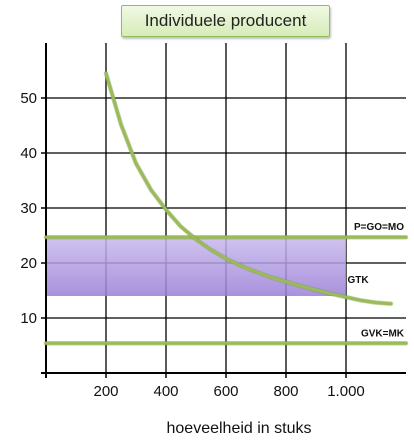 This screenshot has width=414, height=448. I want to click on y-tick-label: 50, so click(28, 98).